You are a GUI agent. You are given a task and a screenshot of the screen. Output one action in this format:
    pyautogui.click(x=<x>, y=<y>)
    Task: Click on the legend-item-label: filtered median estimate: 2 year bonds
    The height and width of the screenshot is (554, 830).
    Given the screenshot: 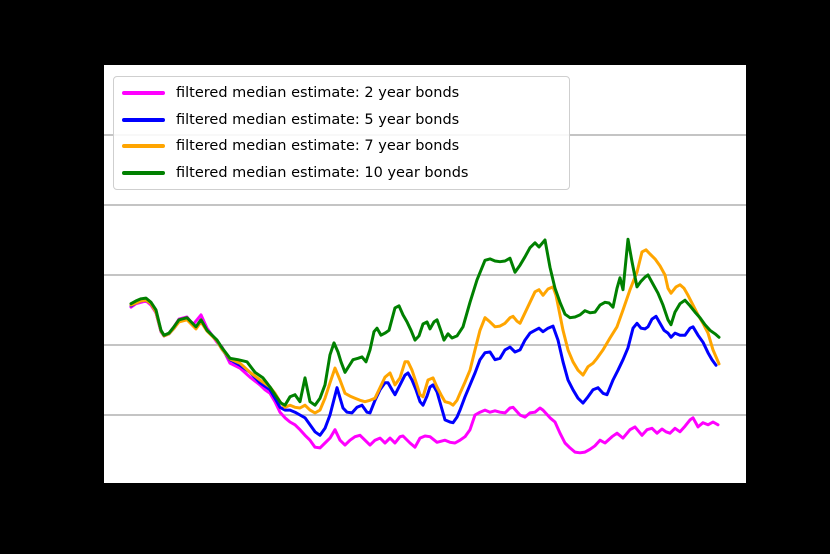 What is the action you would take?
    pyautogui.click(x=318, y=93)
    